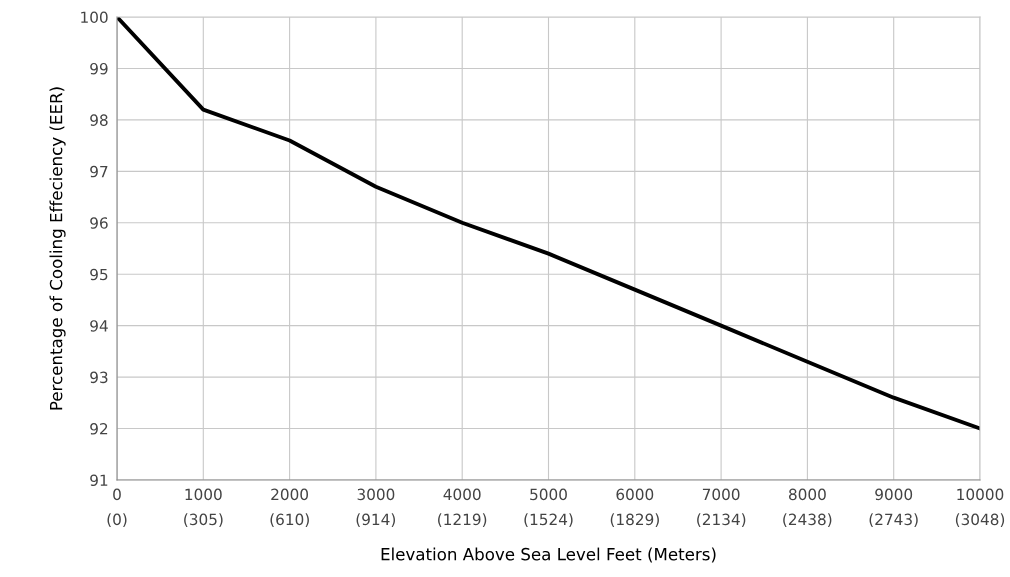 This screenshot has width=1010, height=577. I want to click on x2-tick-label: (3048), so click(980, 520).